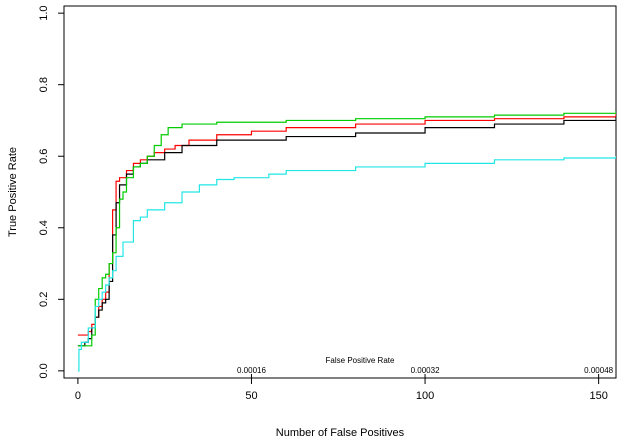  What do you see at coordinates (51, 192) in the screenshot?
I see `y-axis: 0.0 0.2 0.4 0.6 0.8 1.0` at bounding box center [51, 192].